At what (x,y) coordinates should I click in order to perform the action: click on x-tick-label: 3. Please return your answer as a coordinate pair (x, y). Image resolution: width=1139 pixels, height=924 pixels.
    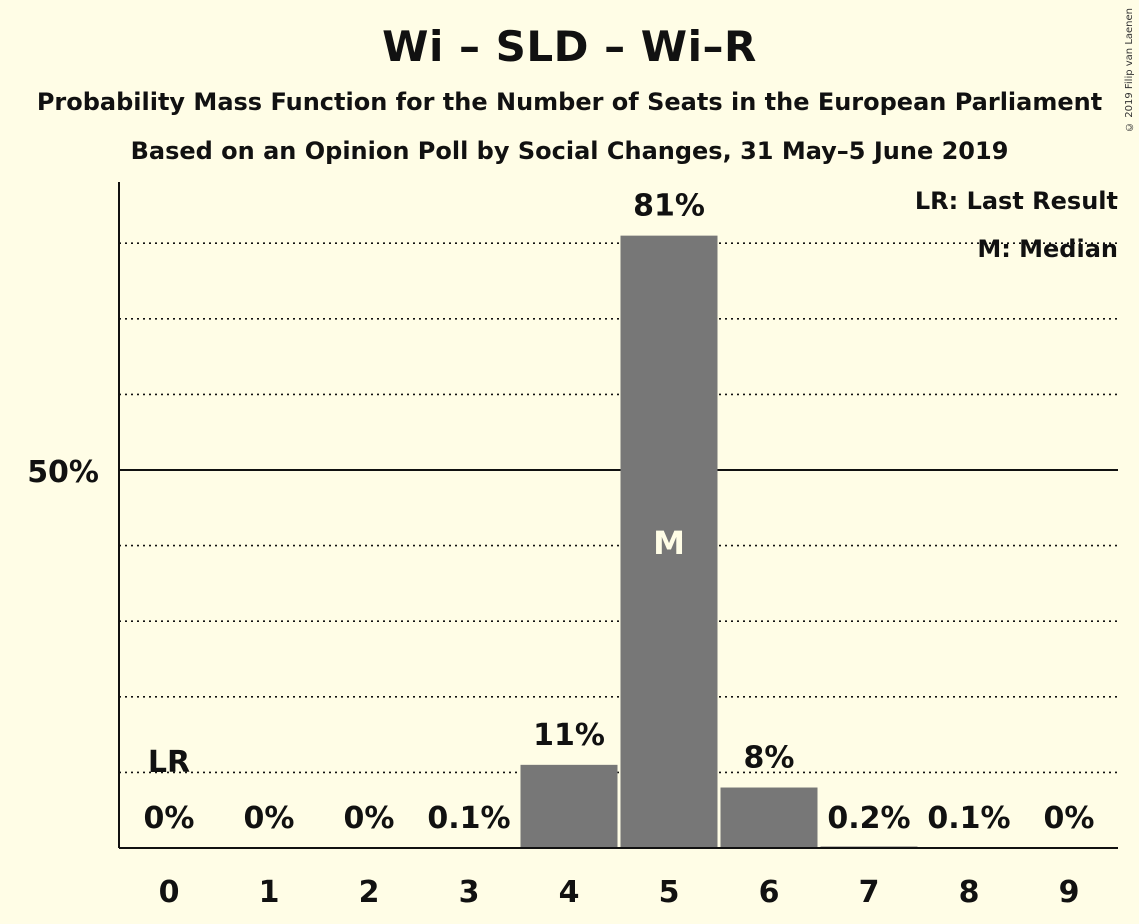
    Looking at the image, I should click on (469, 892).